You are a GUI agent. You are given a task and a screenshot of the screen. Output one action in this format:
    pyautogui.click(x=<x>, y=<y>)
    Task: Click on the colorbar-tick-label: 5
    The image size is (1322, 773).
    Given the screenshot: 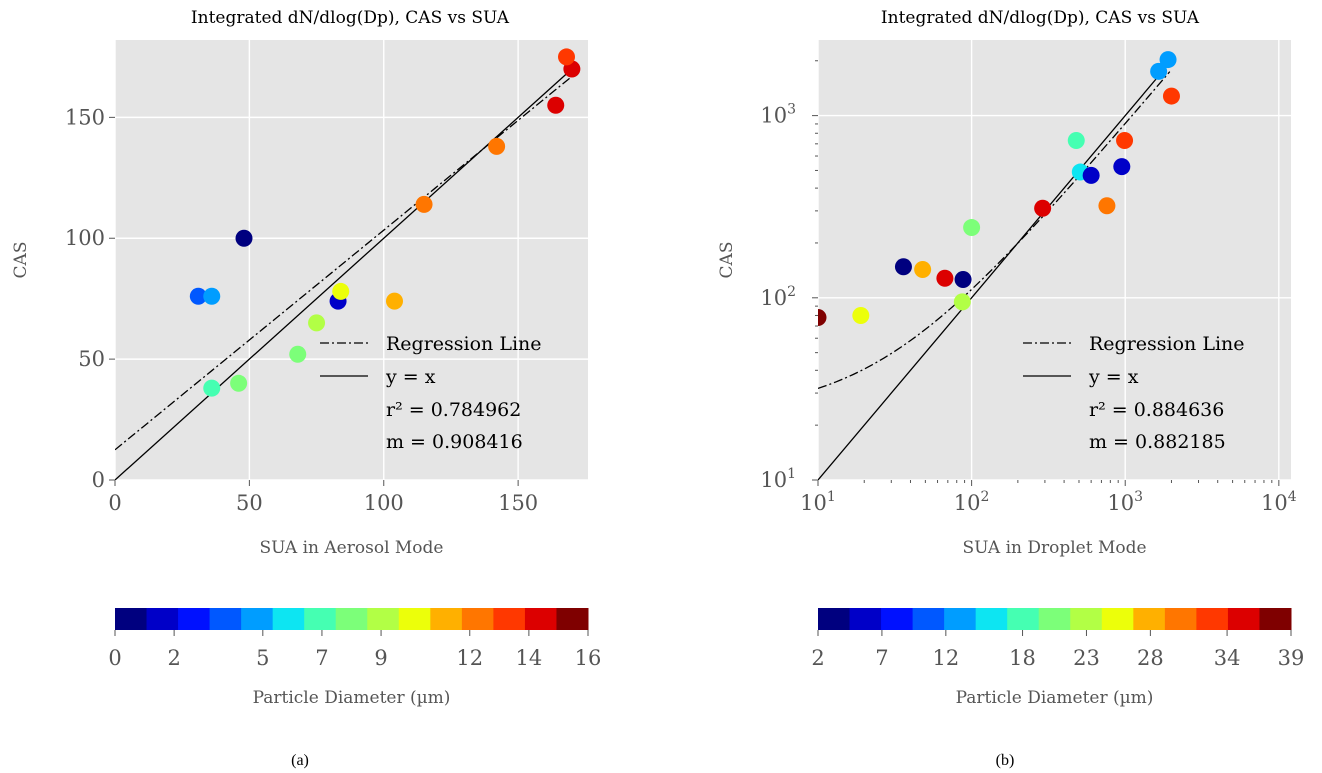 What is the action you would take?
    pyautogui.click(x=262, y=658)
    